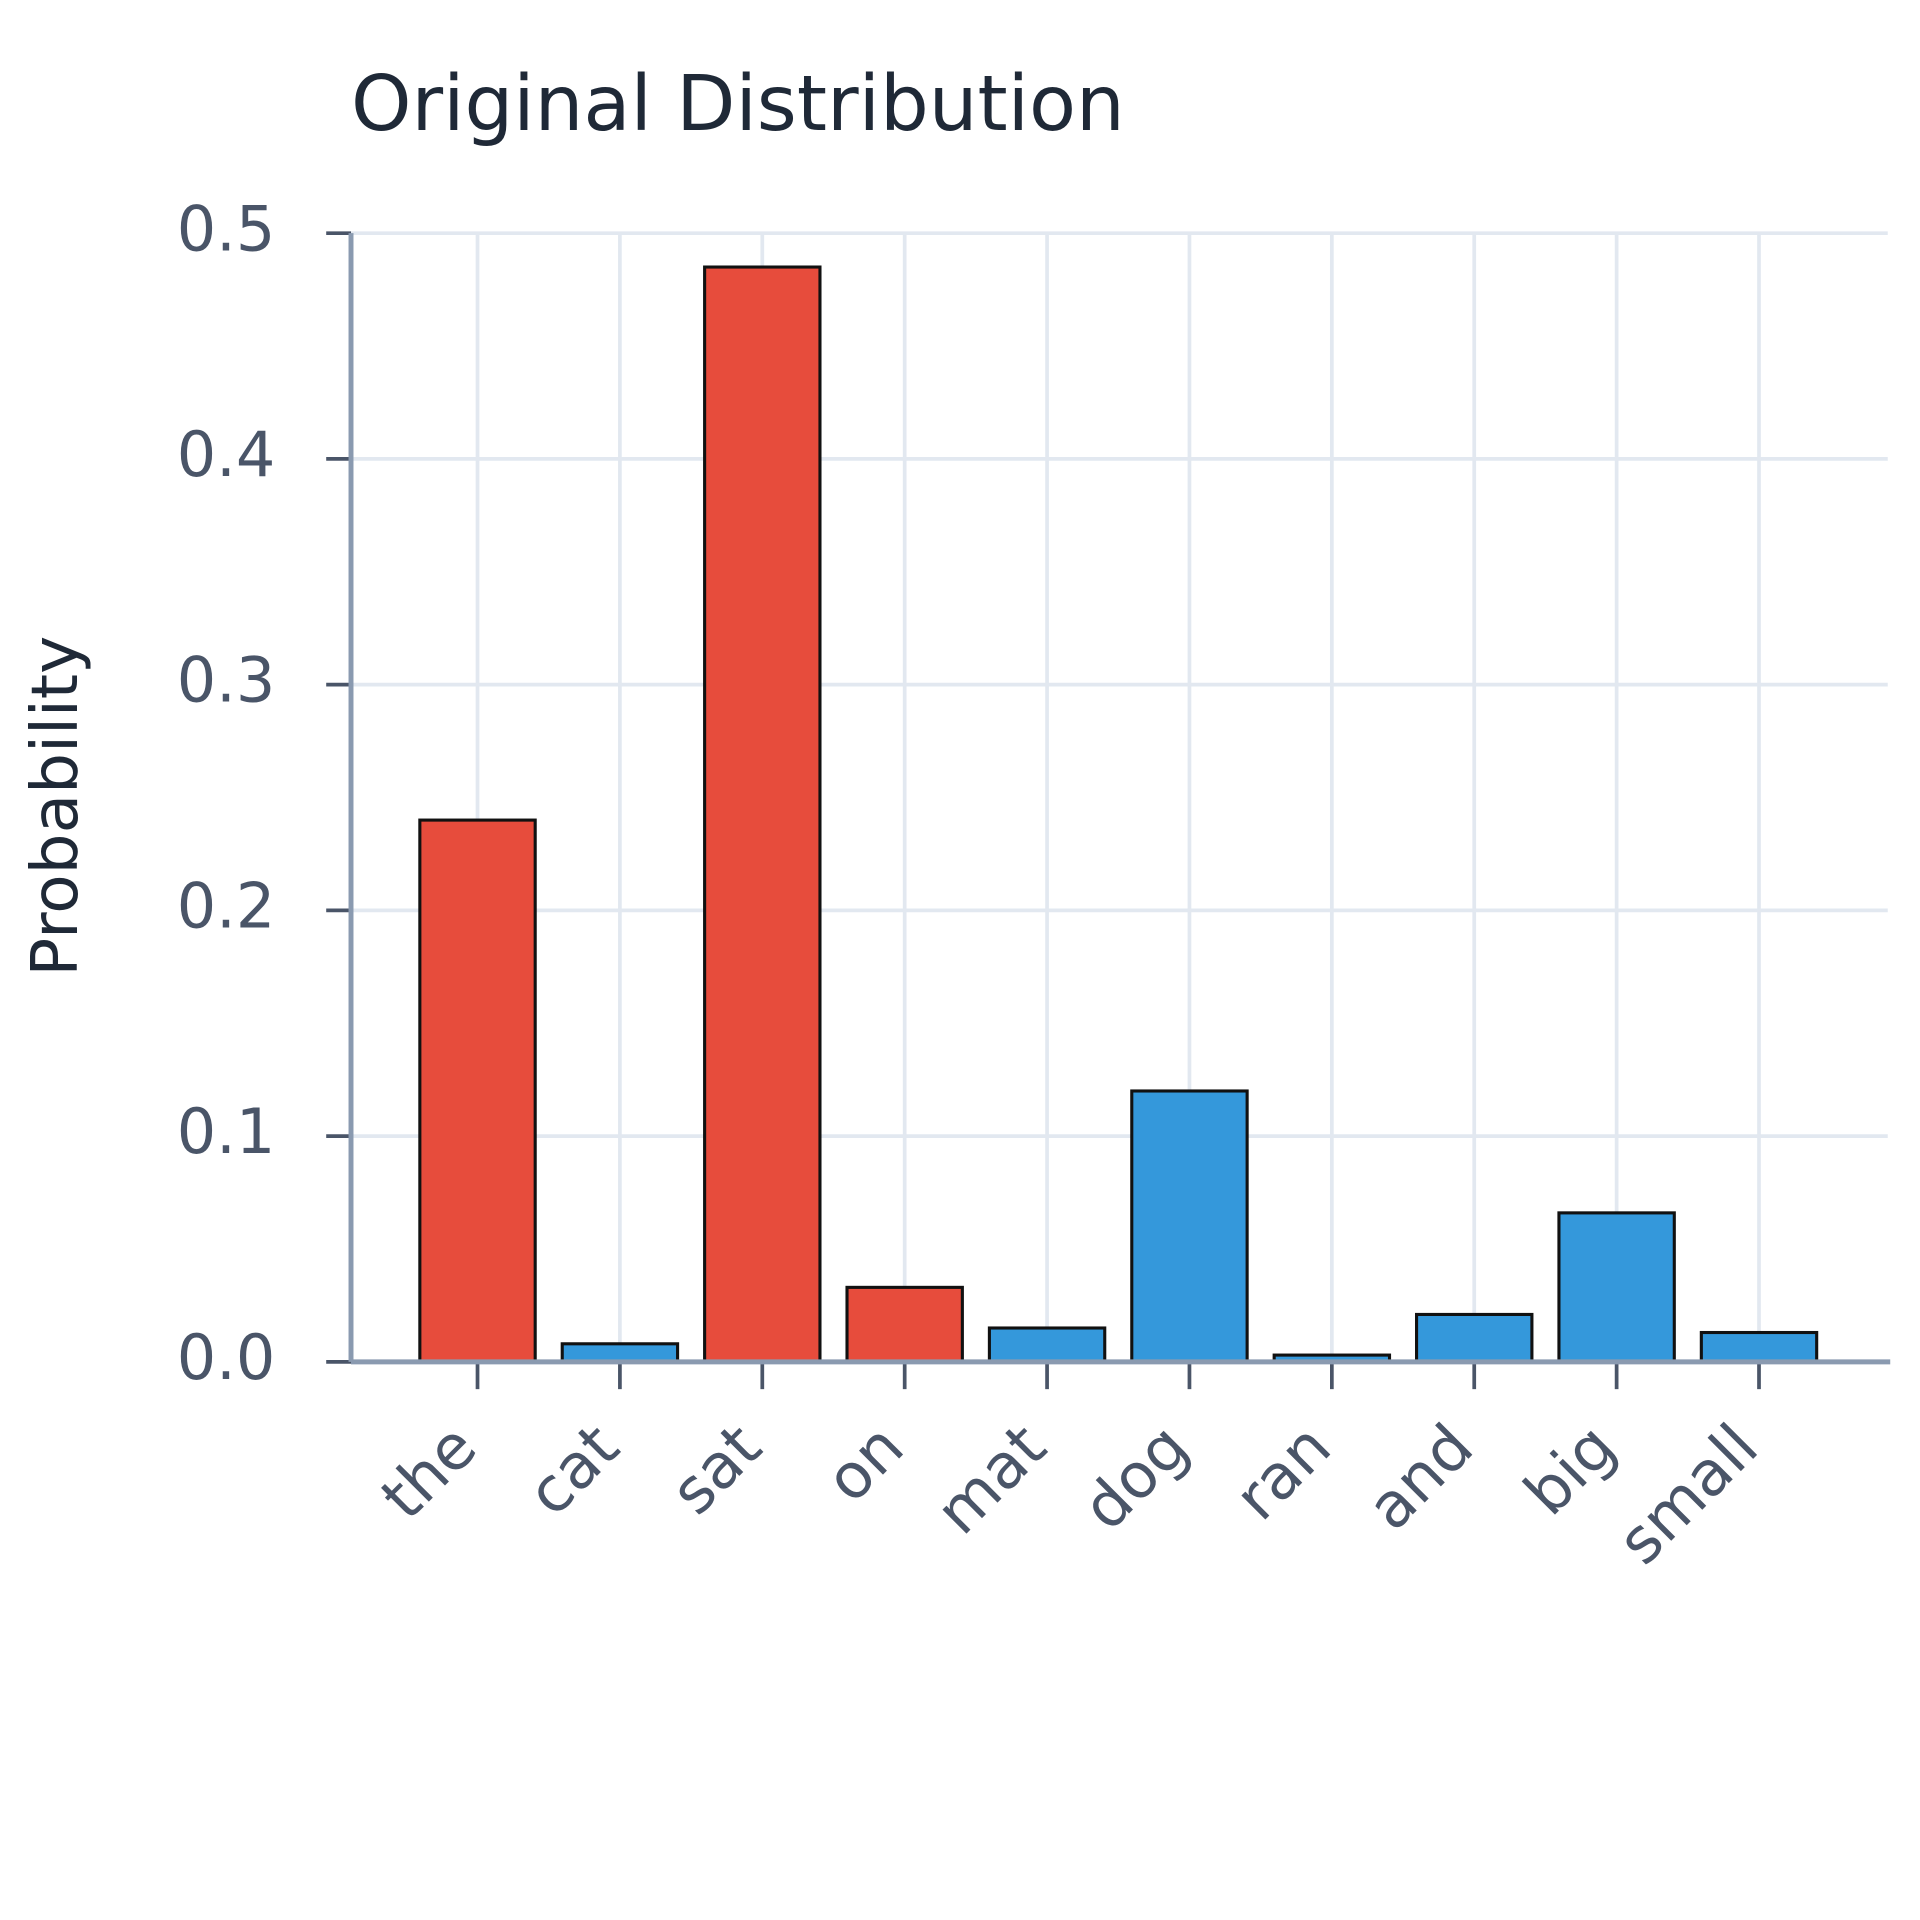 Image resolution: width=1920 pixels, height=1920 pixels. I want to click on y-tick-label: 0.0, so click(226, 1357).